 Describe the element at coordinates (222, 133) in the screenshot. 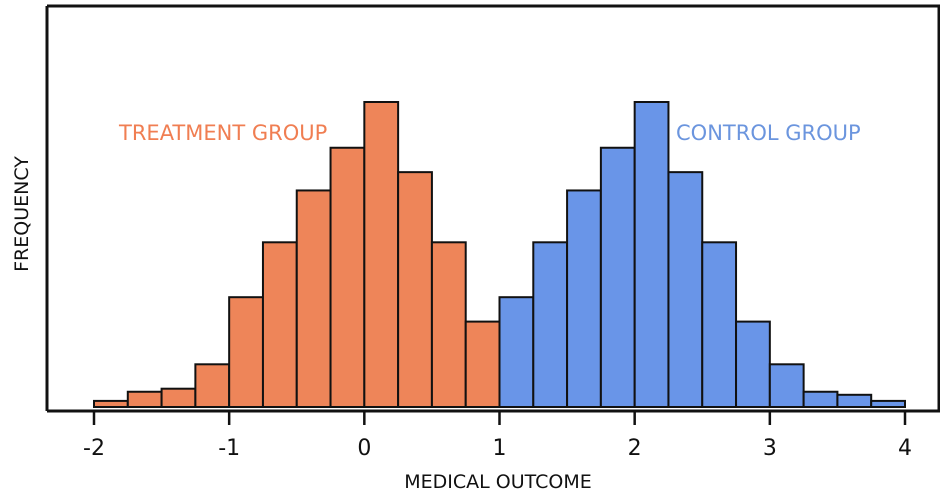

I see `treatment-group-label: TREATMENT GROUP` at that location.